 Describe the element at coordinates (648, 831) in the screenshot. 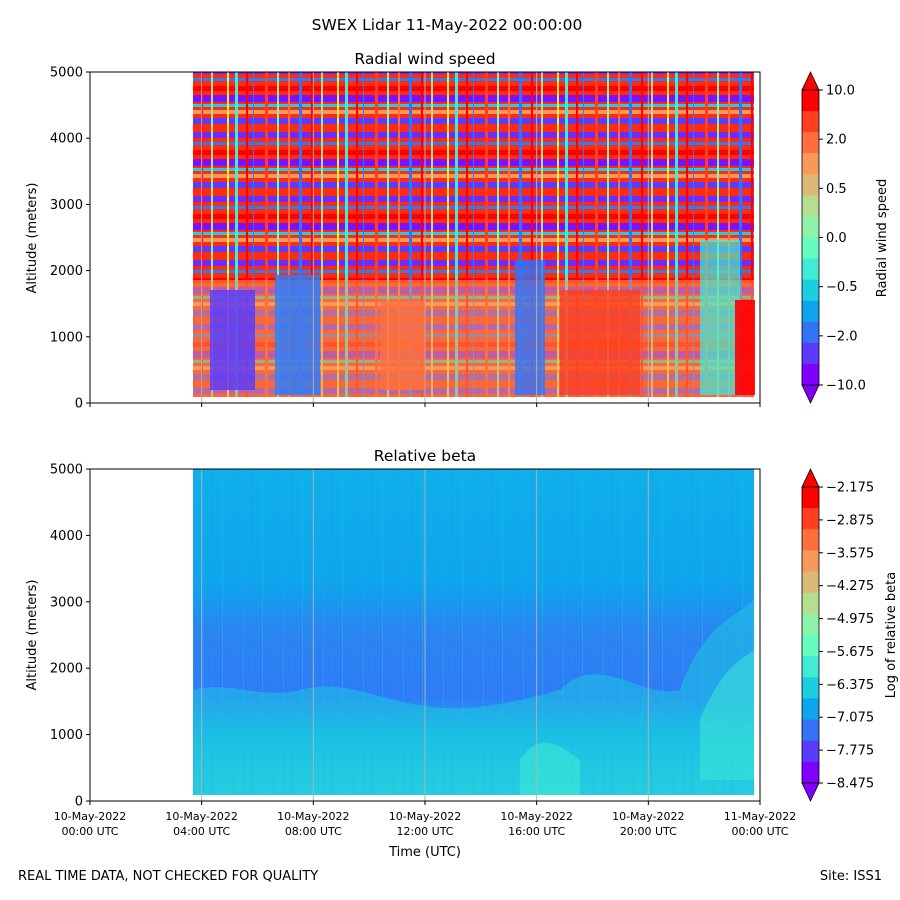

I see `x-tick-time-label: 20:00 UTC` at that location.